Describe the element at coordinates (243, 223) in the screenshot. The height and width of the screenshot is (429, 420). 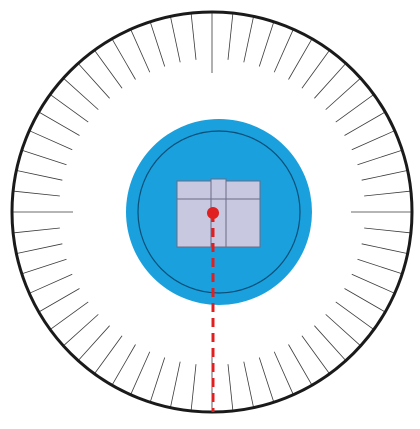
I see `block-right-bottom` at that location.